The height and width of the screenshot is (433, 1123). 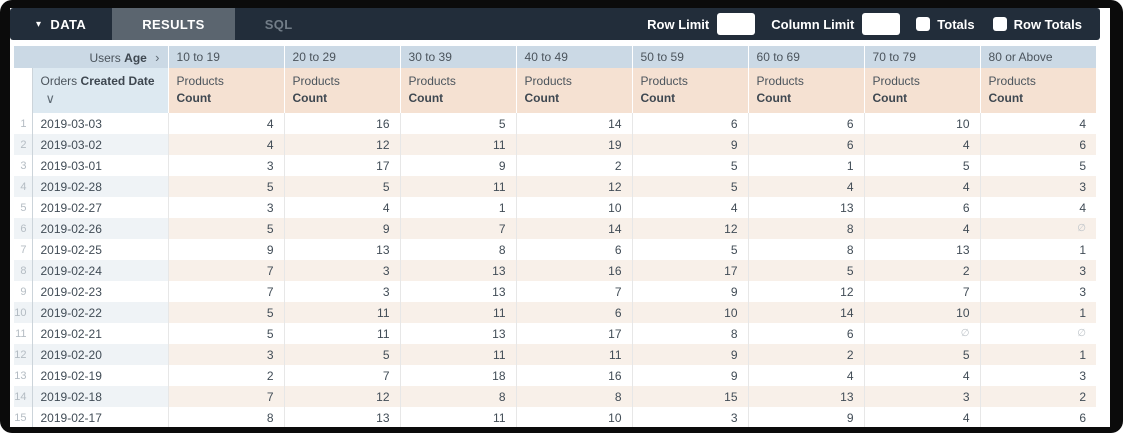 What do you see at coordinates (881, 24) in the screenshot?
I see `column-limit-input` at bounding box center [881, 24].